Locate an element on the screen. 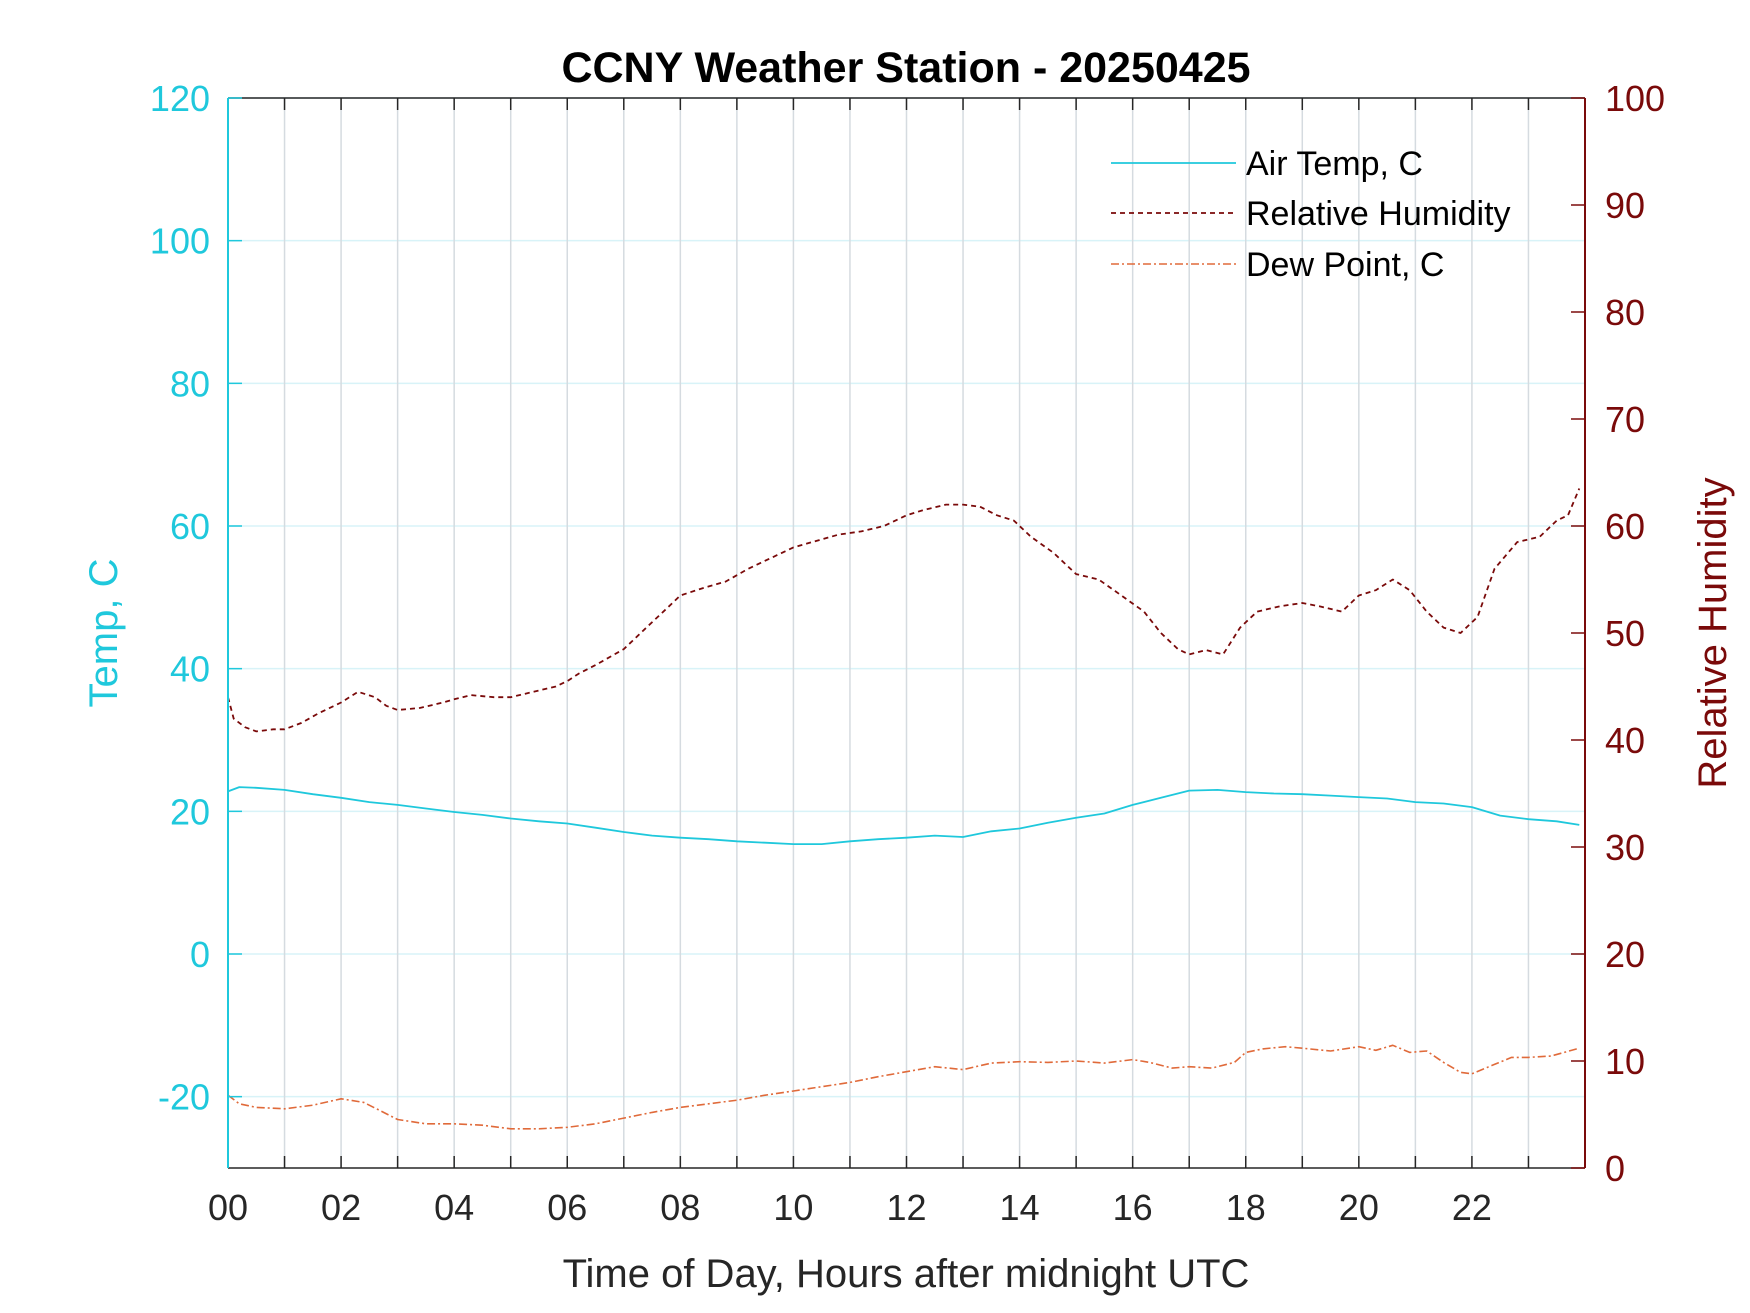  y-left-tick-label: -20 is located at coordinates (184, 1097).